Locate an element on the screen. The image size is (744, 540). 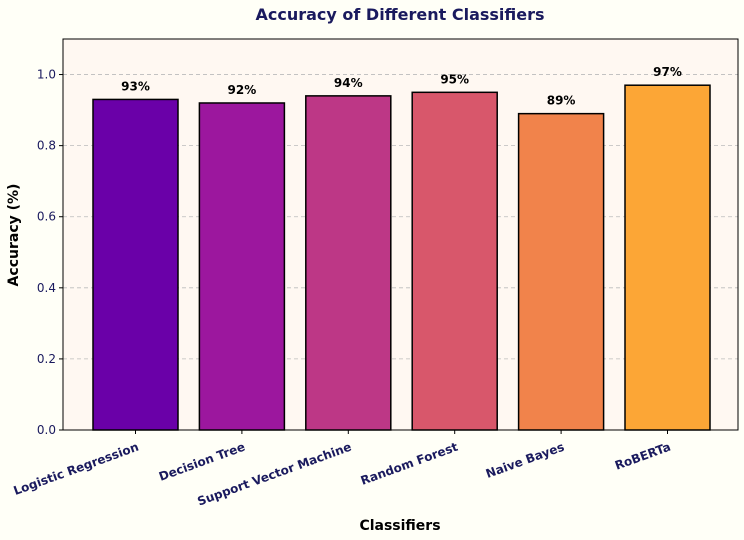
x-axis-label: Classifiers is located at coordinates (399, 526).